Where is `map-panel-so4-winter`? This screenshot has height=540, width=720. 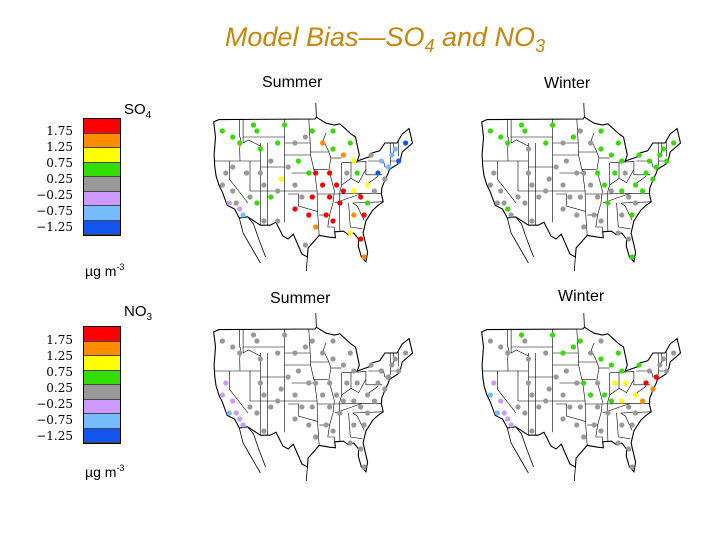
map-panel-so4-winter is located at coordinates (580, 187).